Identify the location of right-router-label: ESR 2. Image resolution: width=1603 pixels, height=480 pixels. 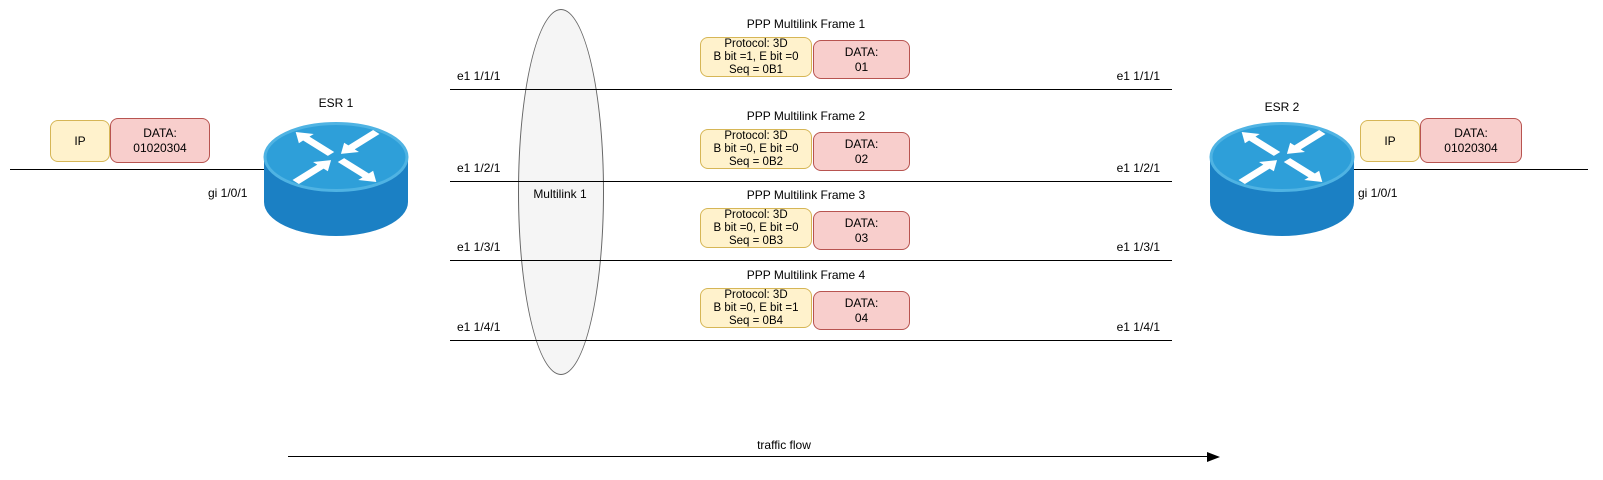
(1282, 107).